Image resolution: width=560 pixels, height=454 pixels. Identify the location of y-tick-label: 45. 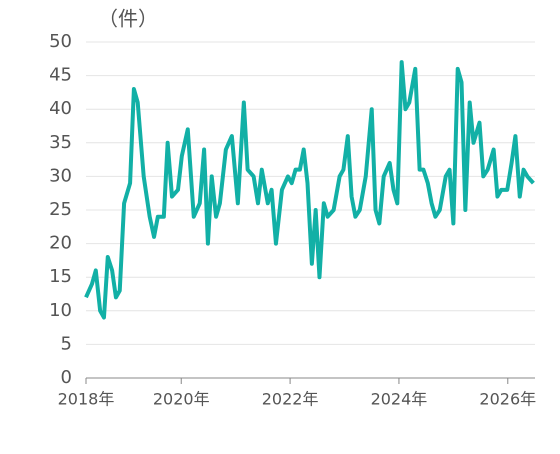
(60, 75).